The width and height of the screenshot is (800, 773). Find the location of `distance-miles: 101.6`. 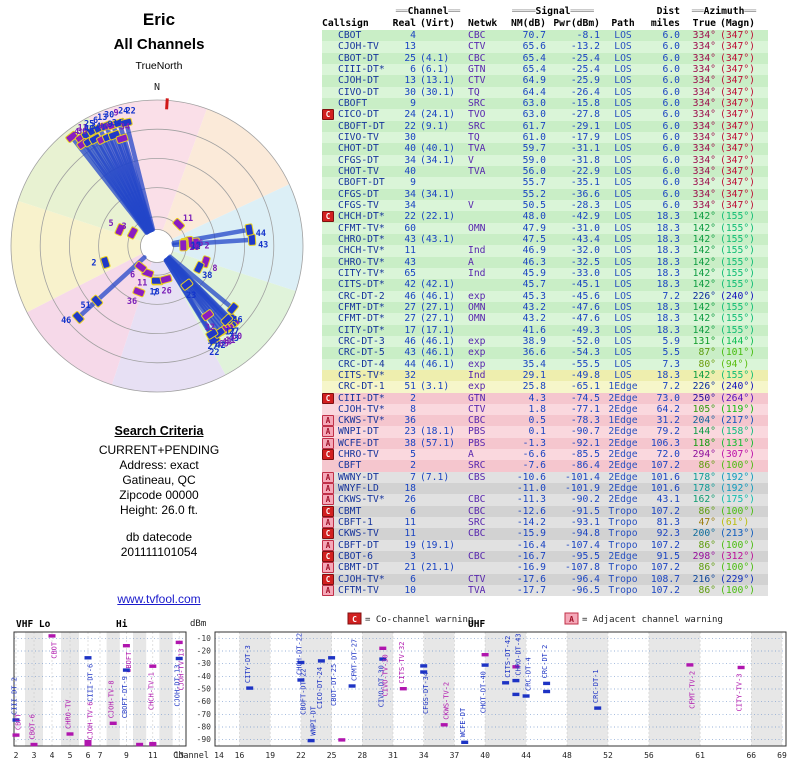

distance-miles: 101.6 is located at coordinates (665, 489).